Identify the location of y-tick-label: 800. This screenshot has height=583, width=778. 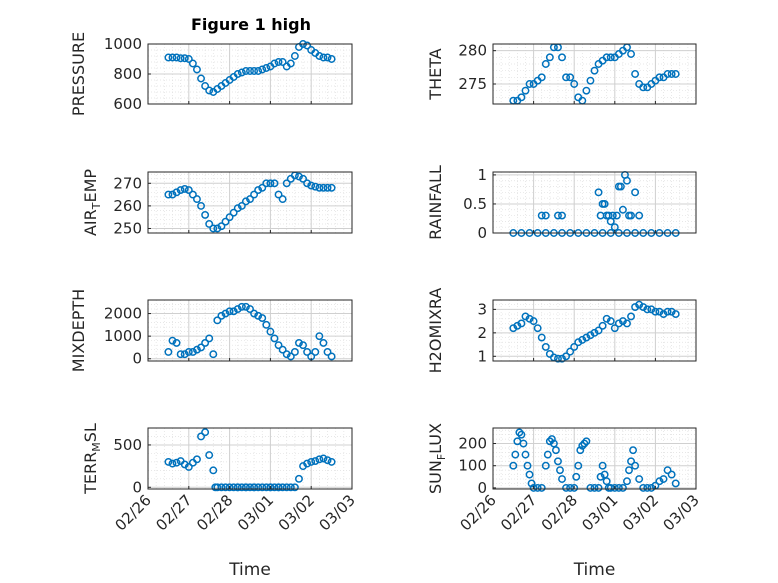
(127, 74).